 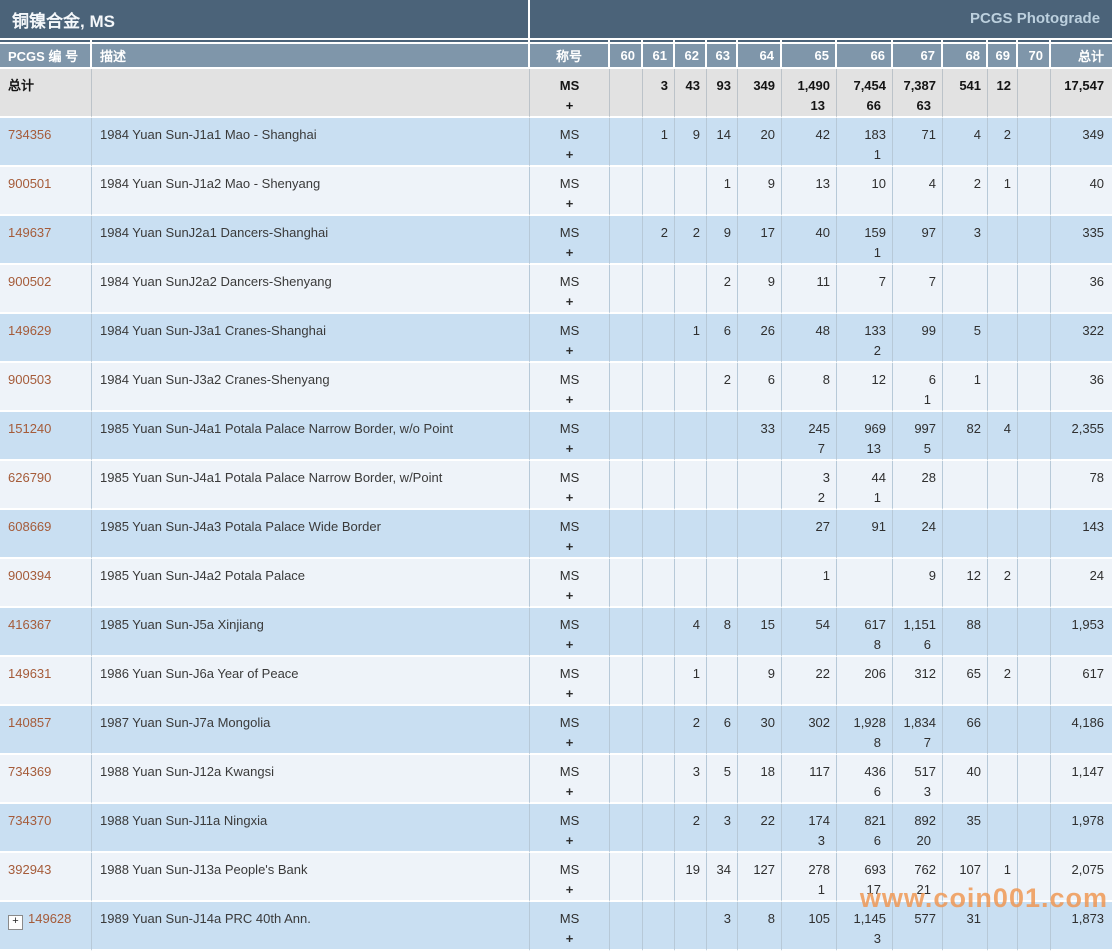 I want to click on grade-count: 17, so click(x=768, y=232).